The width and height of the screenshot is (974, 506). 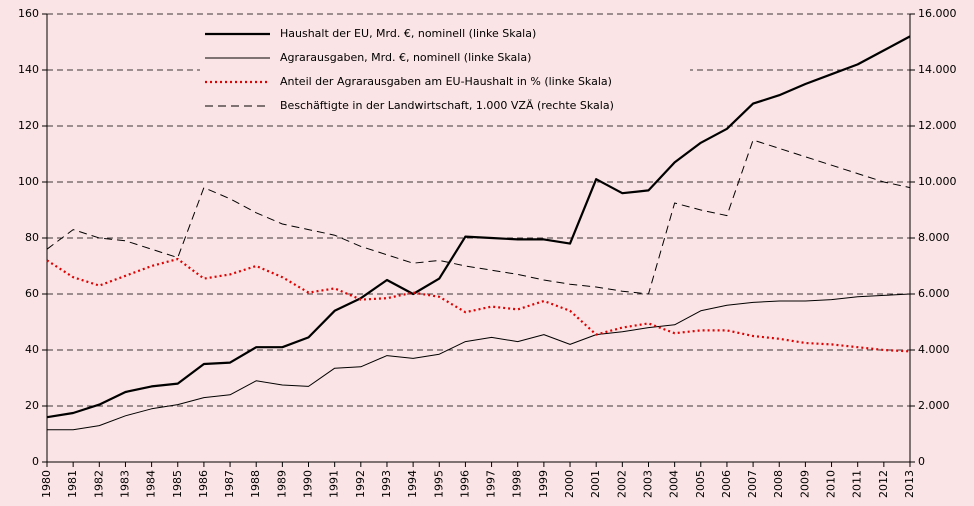 I want to click on x-tick-label: 2000, so click(x=569, y=484).